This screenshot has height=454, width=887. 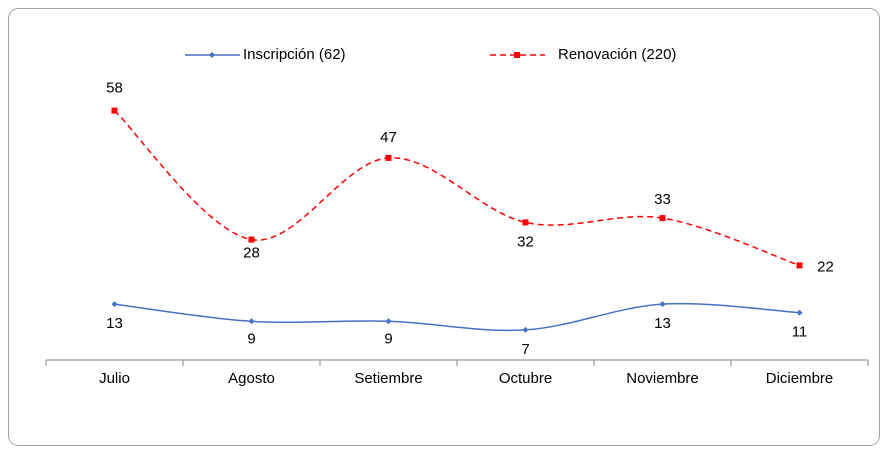 What do you see at coordinates (388, 378) in the screenshot?
I see `x-tick-label: Setiembre` at bounding box center [388, 378].